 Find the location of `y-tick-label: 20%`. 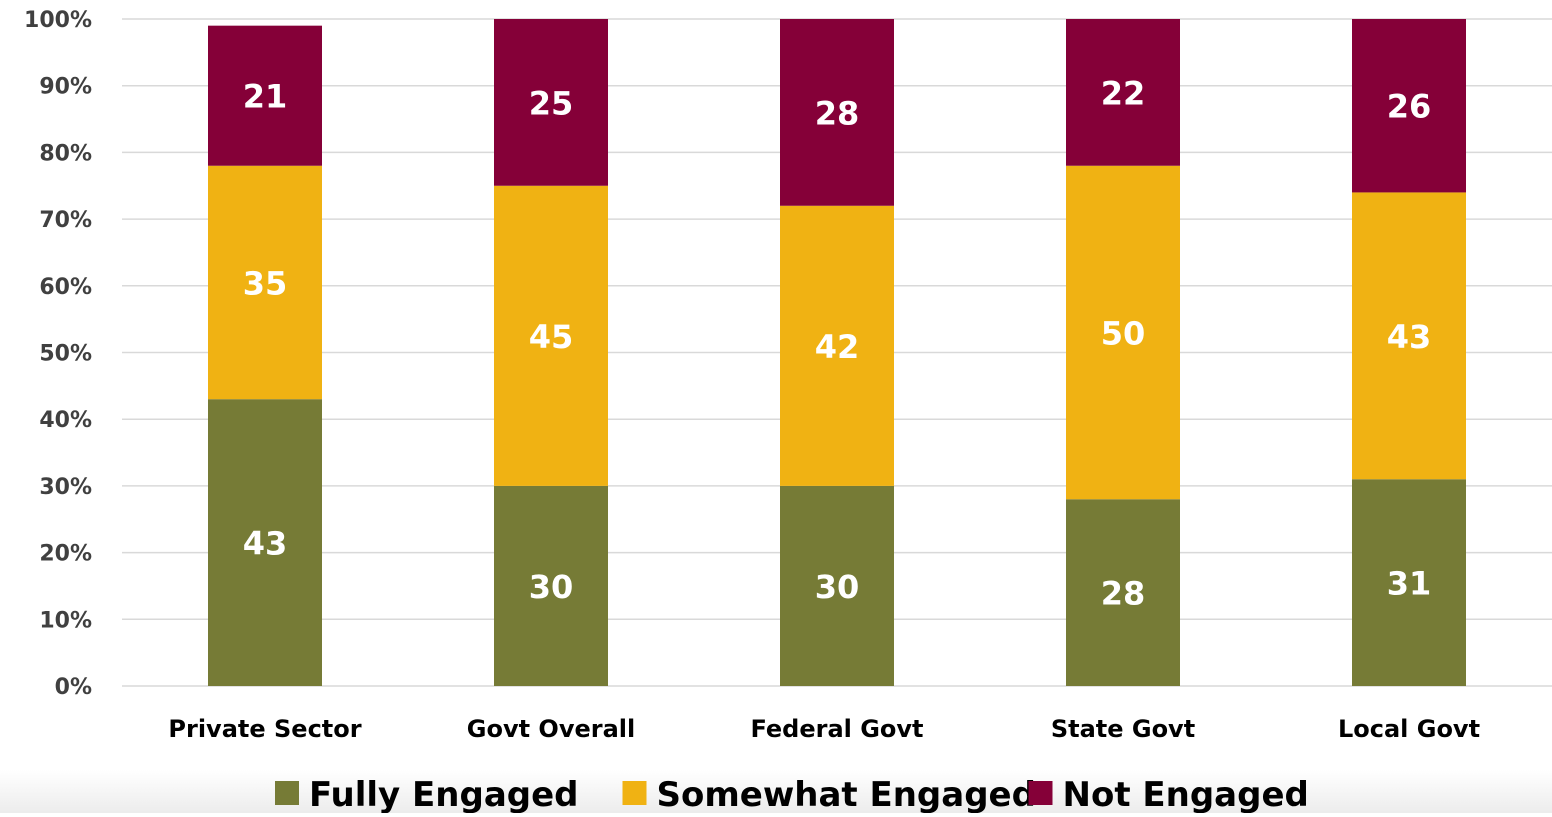

y-tick-label: 20% is located at coordinates (65, 554).